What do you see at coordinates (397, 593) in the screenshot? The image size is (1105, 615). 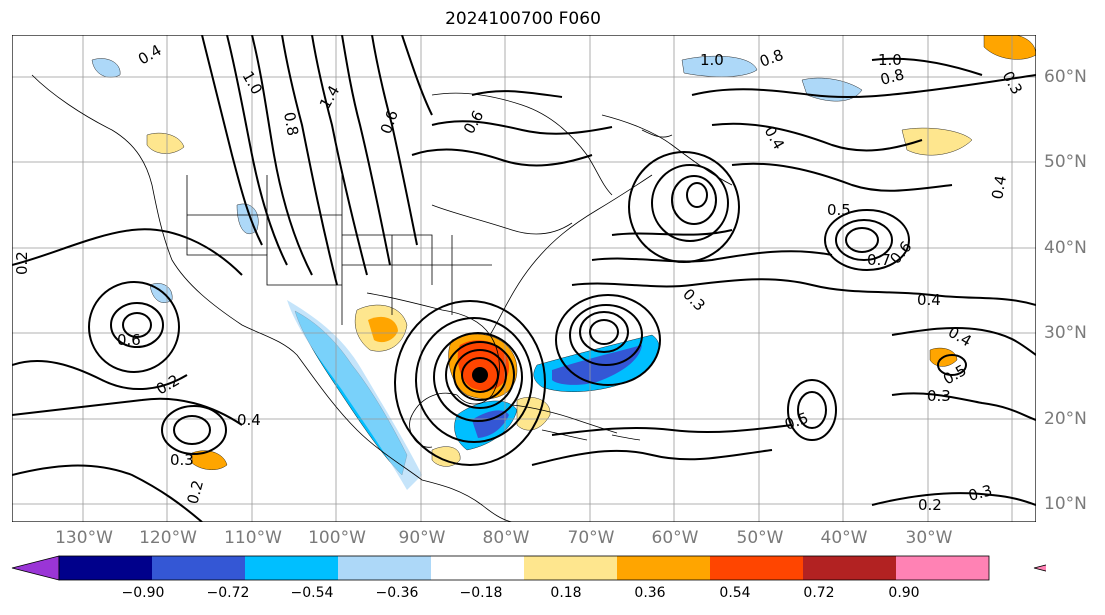 I see `colorbar-tick: −0.36` at bounding box center [397, 593].